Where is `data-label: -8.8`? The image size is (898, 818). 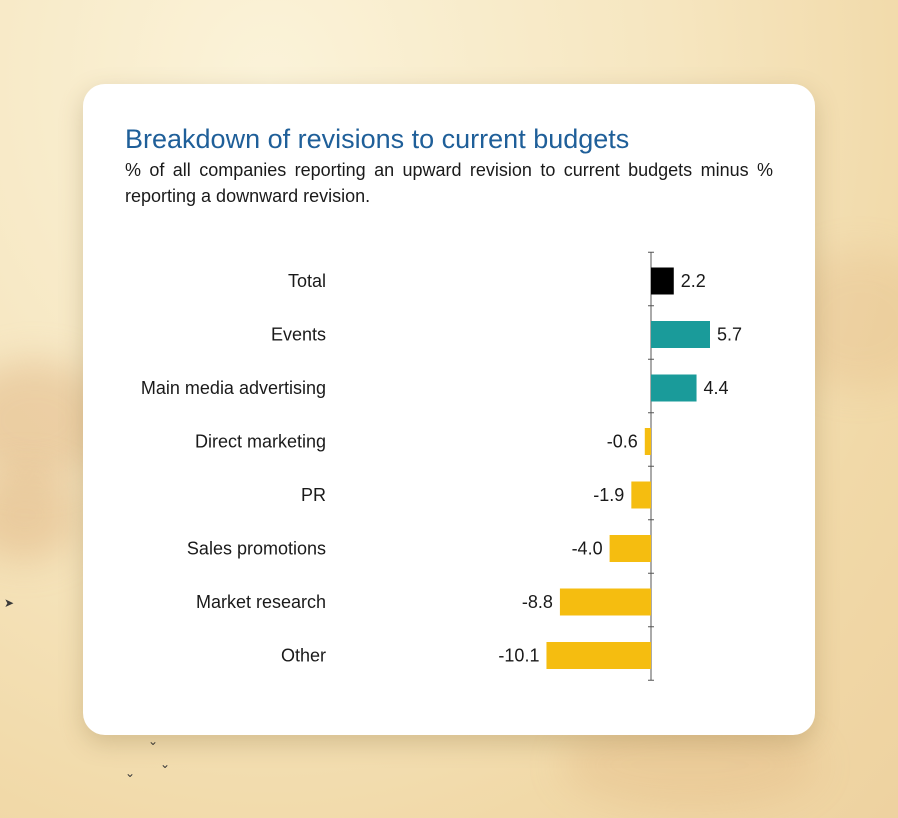 data-label: -8.8 is located at coordinates (537, 602).